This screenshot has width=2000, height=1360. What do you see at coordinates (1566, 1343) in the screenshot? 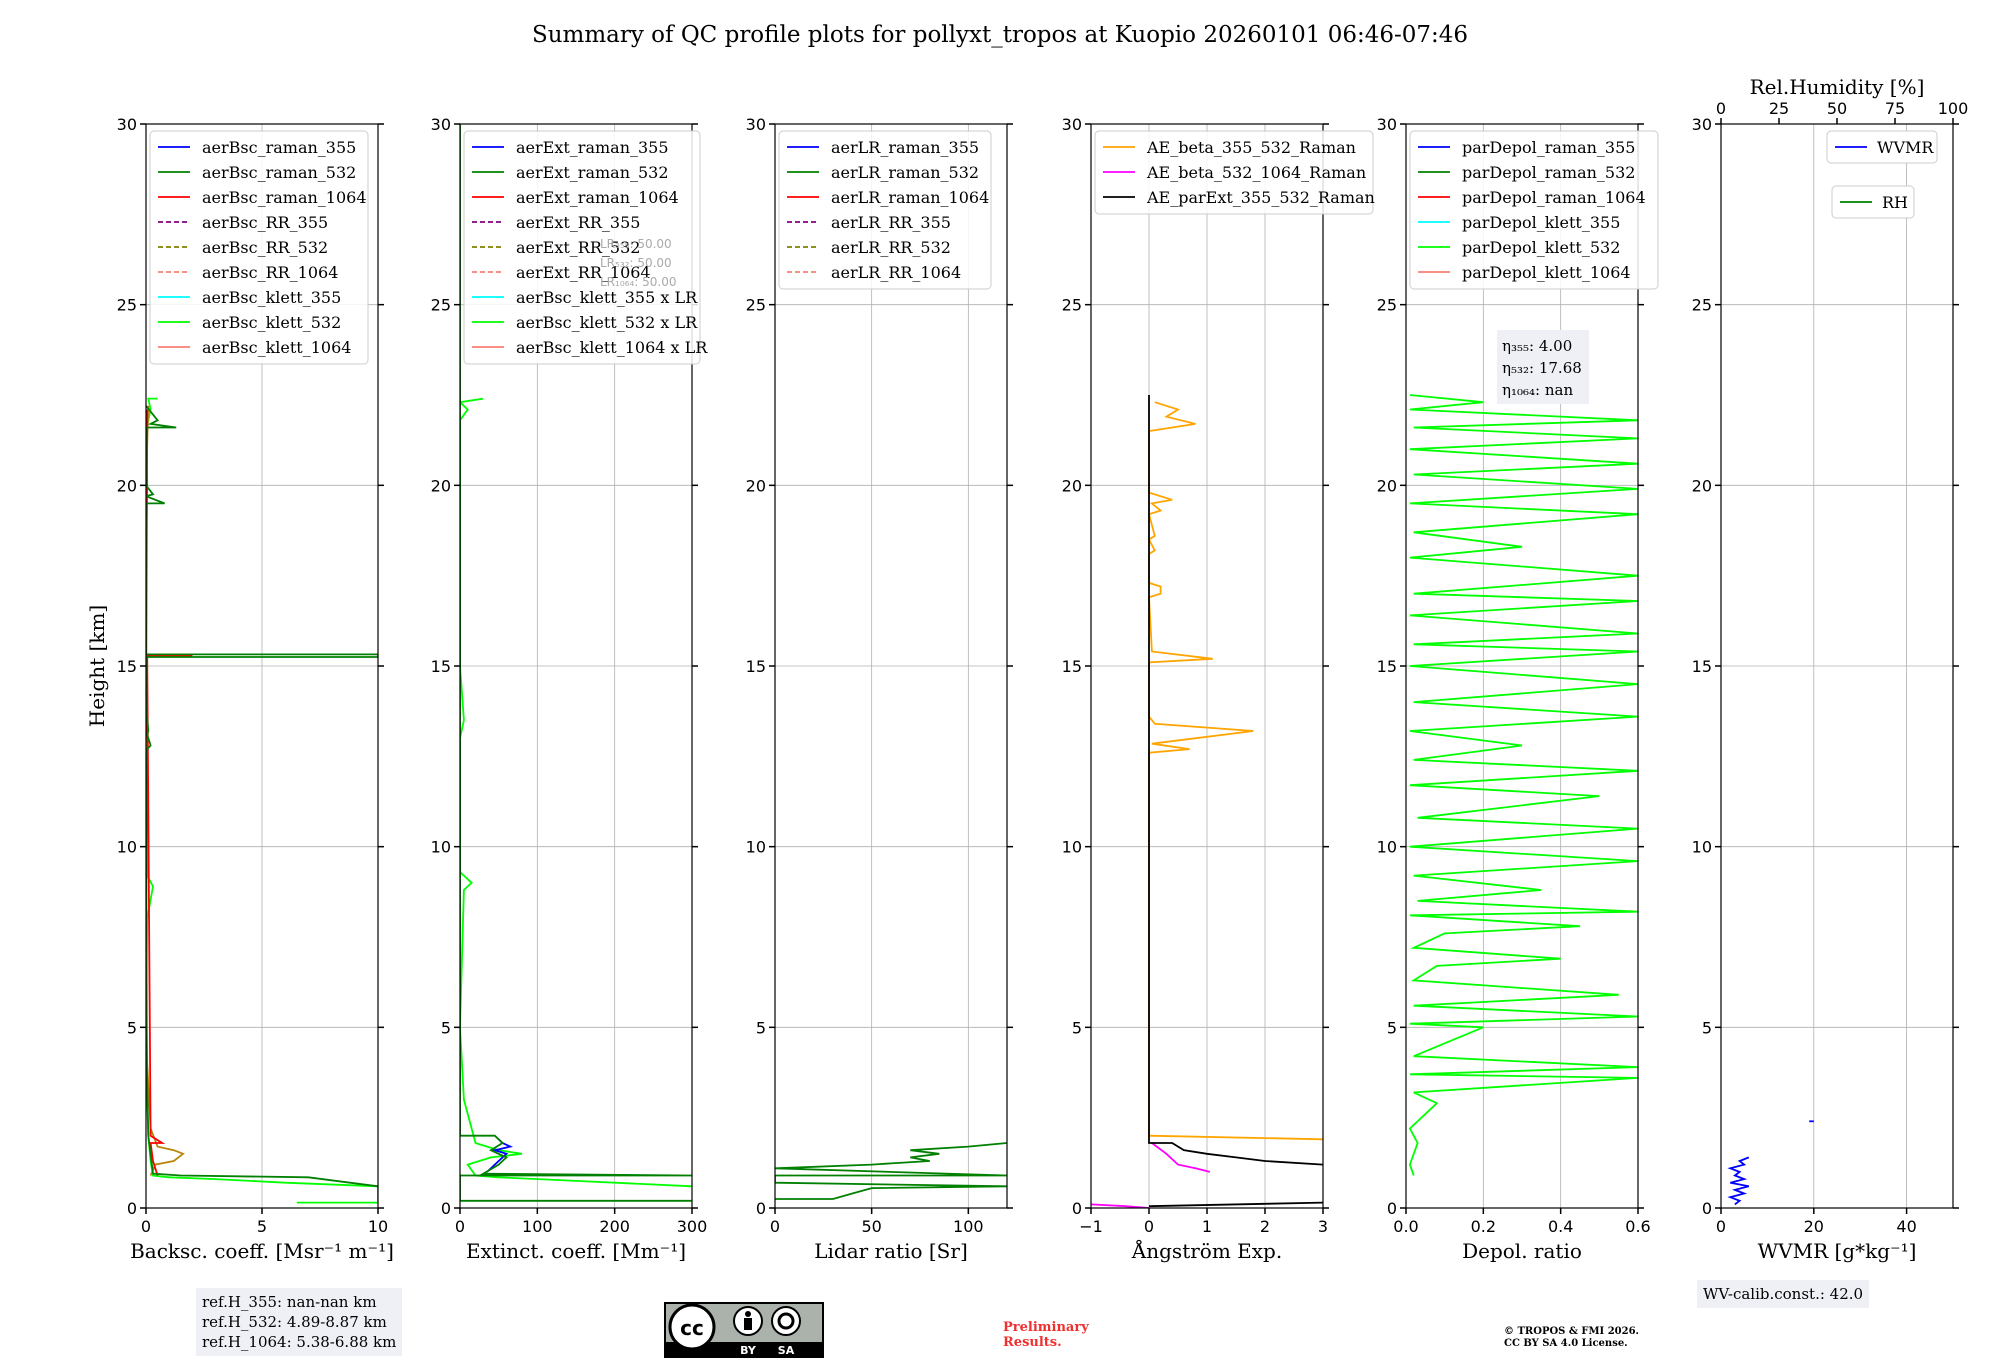
I see `copyright-line-2: CC BY SA 4.0 License.` at bounding box center [1566, 1343].